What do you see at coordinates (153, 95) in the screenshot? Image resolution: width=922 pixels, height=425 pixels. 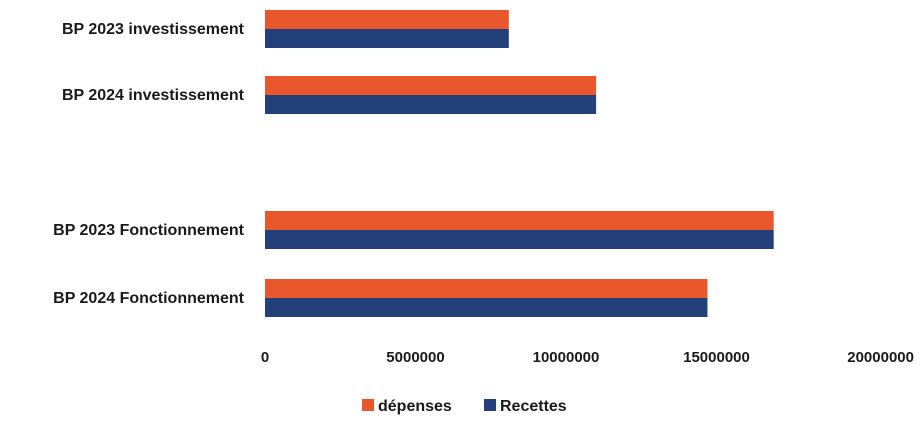 I see `category-label: BP 2024 investissement` at bounding box center [153, 95].